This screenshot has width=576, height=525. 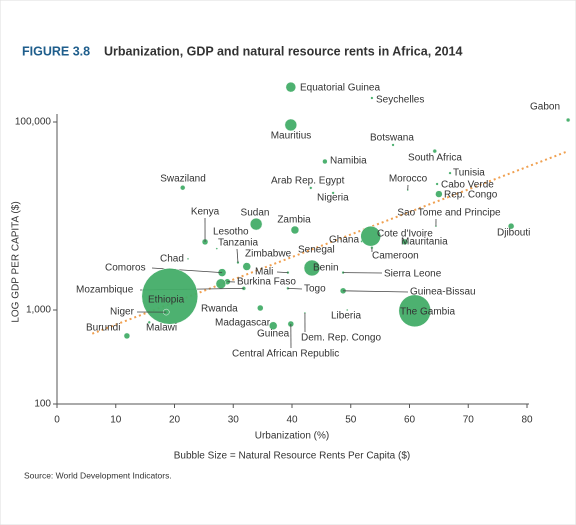 I want to click on point-label: Tanzania, so click(x=238, y=243).